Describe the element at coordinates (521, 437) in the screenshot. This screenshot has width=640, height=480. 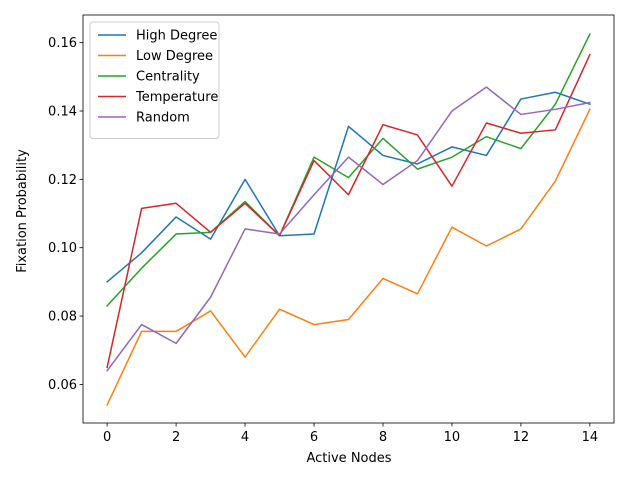
I see `x-tick-label: 12` at that location.